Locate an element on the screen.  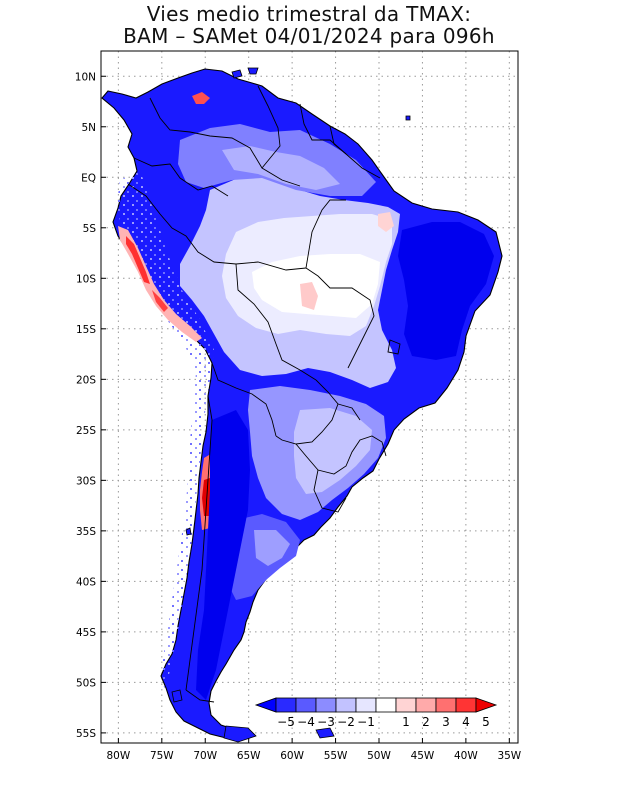
colorbar-label: 2 is located at coordinates (426, 722).